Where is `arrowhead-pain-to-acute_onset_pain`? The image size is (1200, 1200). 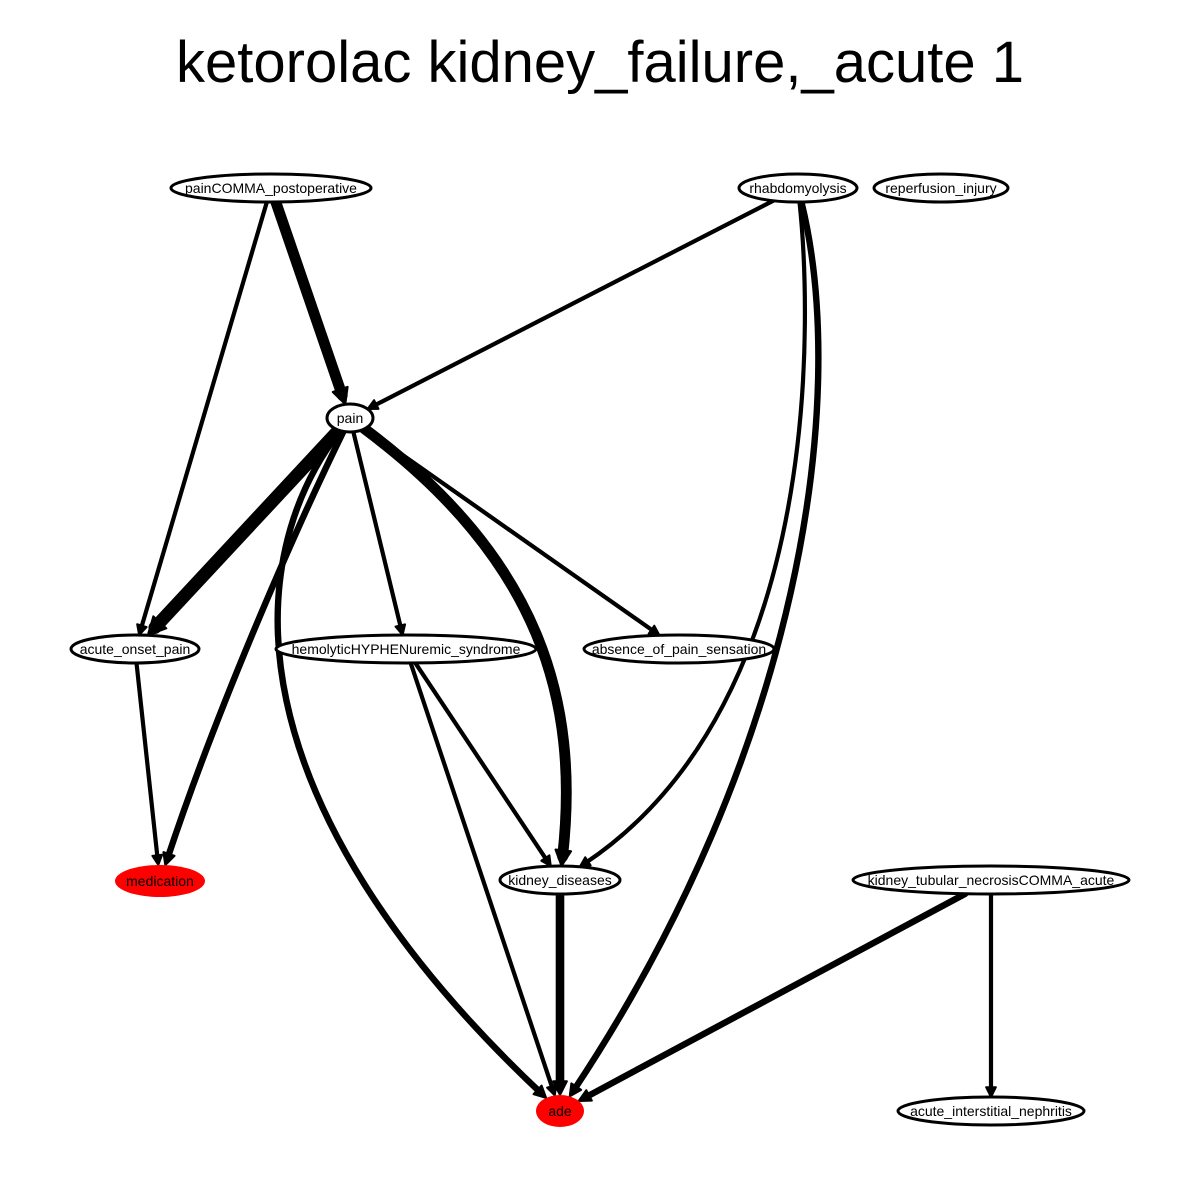 arrowhead-pain-to-acute_onset_pain is located at coordinates (157, 626).